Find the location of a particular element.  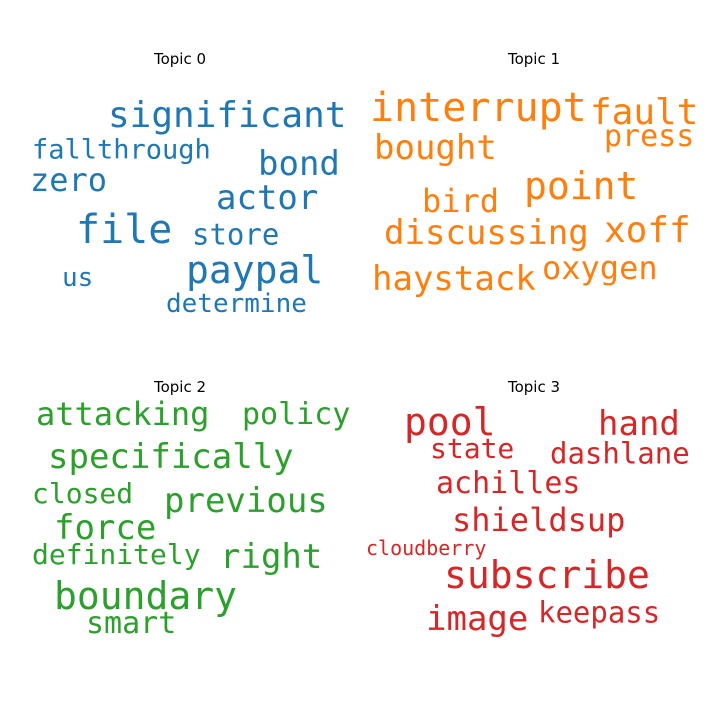

word-keepass: keepass is located at coordinates (599, 612).